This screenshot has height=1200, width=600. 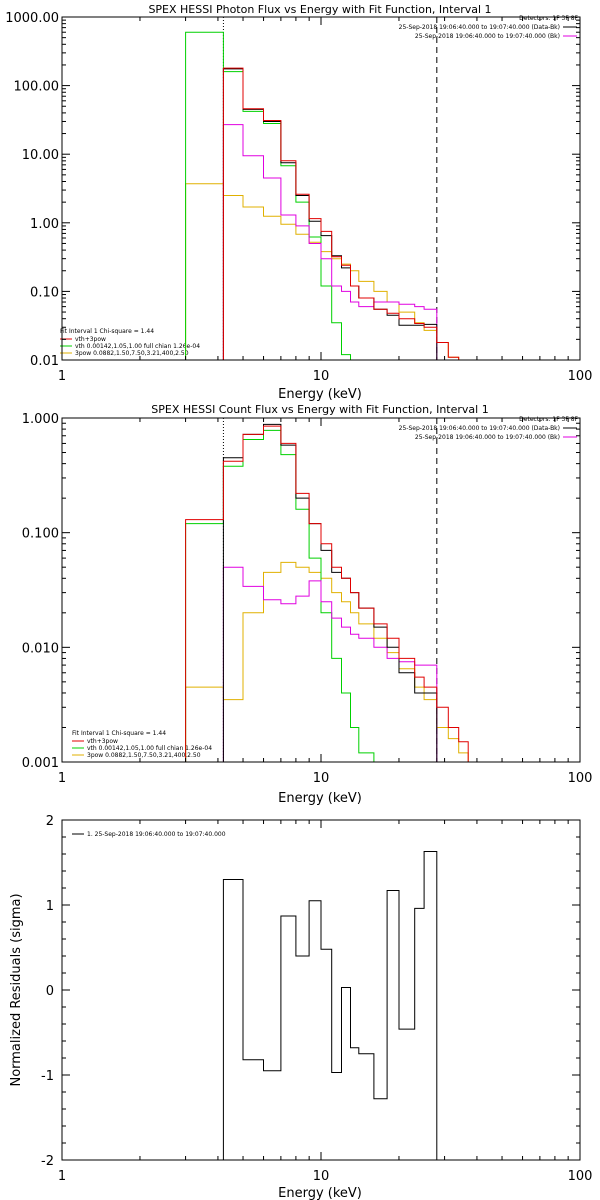 What do you see at coordinates (32, 18) in the screenshot?
I see `y-tick-label: 1000.00` at bounding box center [32, 18].